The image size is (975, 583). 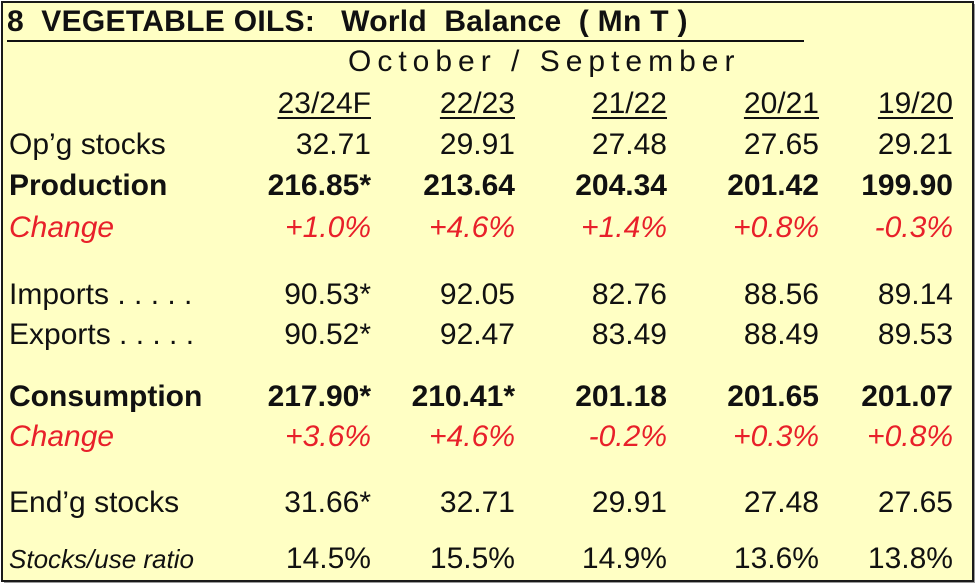 I want to click on table-cell: 201.65, so click(x=773, y=396).